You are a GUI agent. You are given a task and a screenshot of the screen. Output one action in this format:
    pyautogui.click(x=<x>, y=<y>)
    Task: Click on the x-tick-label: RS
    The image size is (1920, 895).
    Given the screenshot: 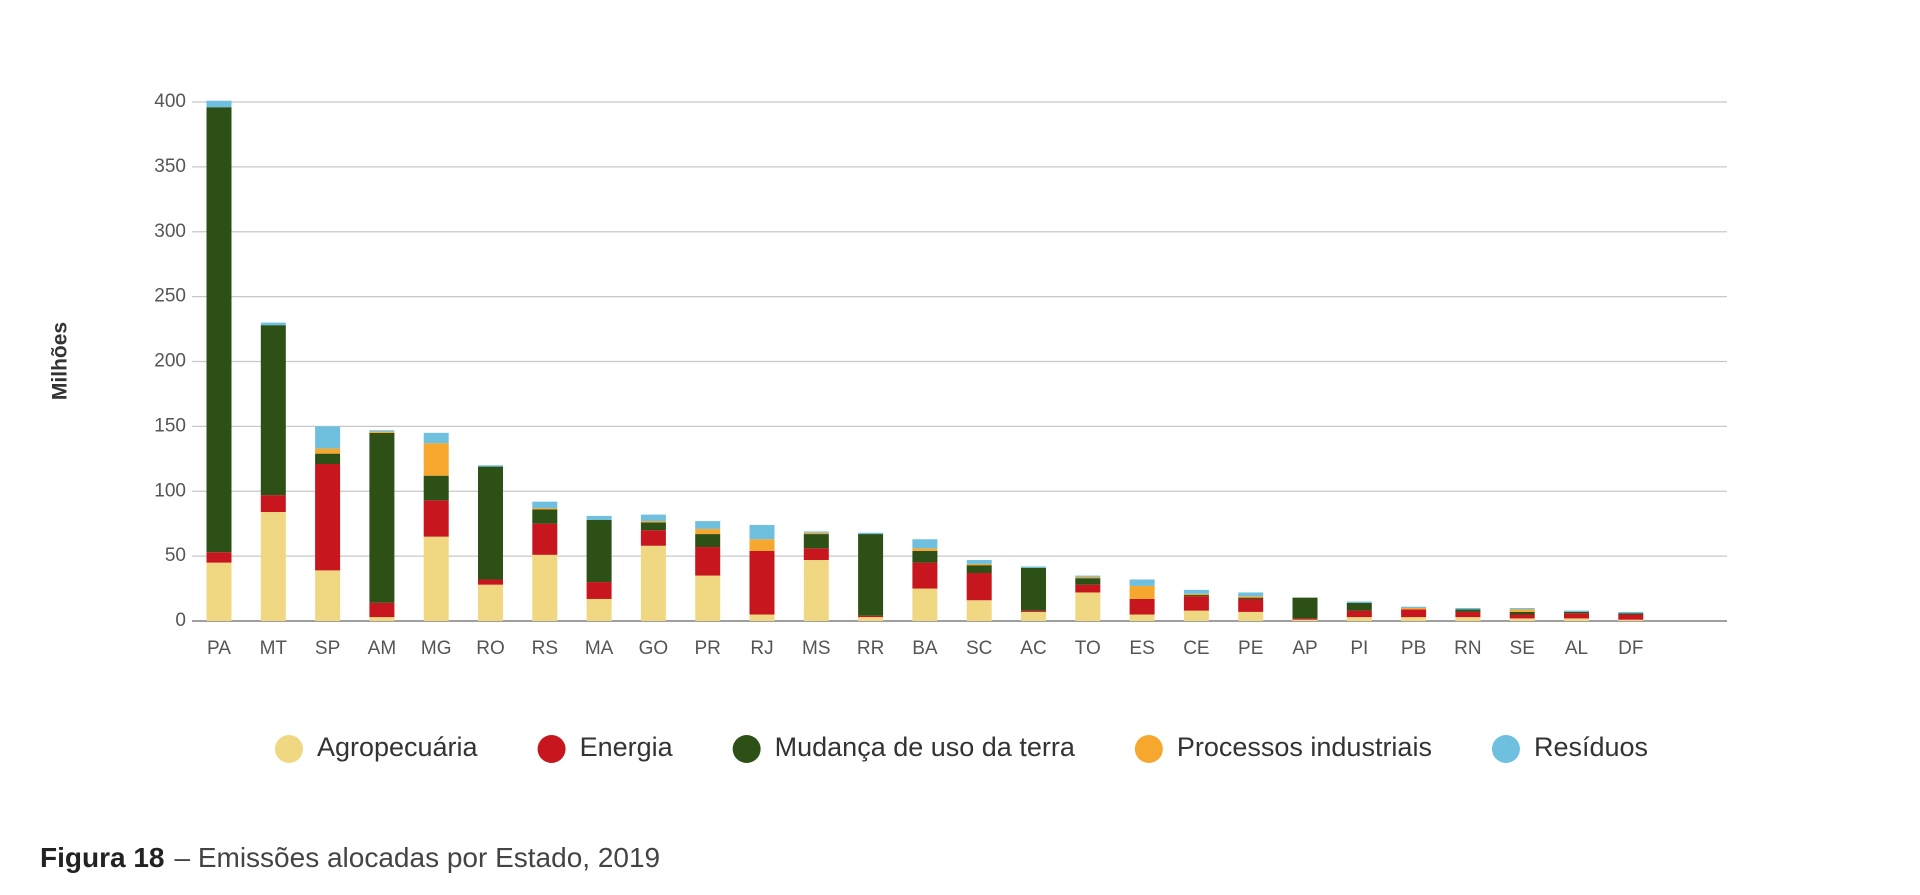 What is the action you would take?
    pyautogui.click(x=545, y=648)
    